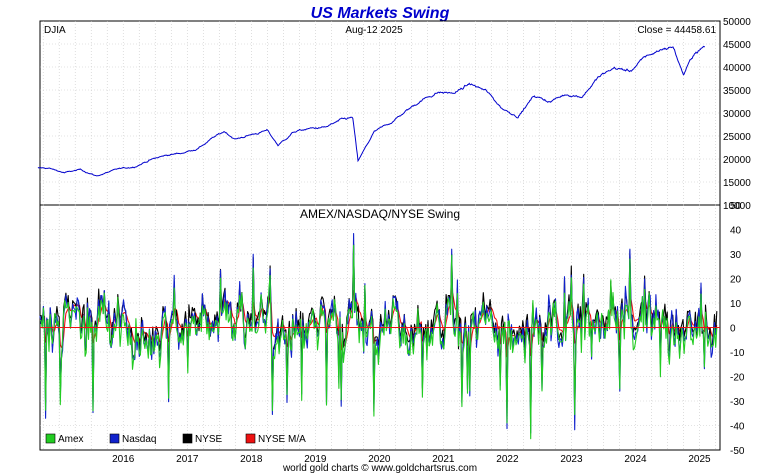 The height and width of the screenshot is (475, 760). I want to click on y-tick-label: 0, so click(733, 329).